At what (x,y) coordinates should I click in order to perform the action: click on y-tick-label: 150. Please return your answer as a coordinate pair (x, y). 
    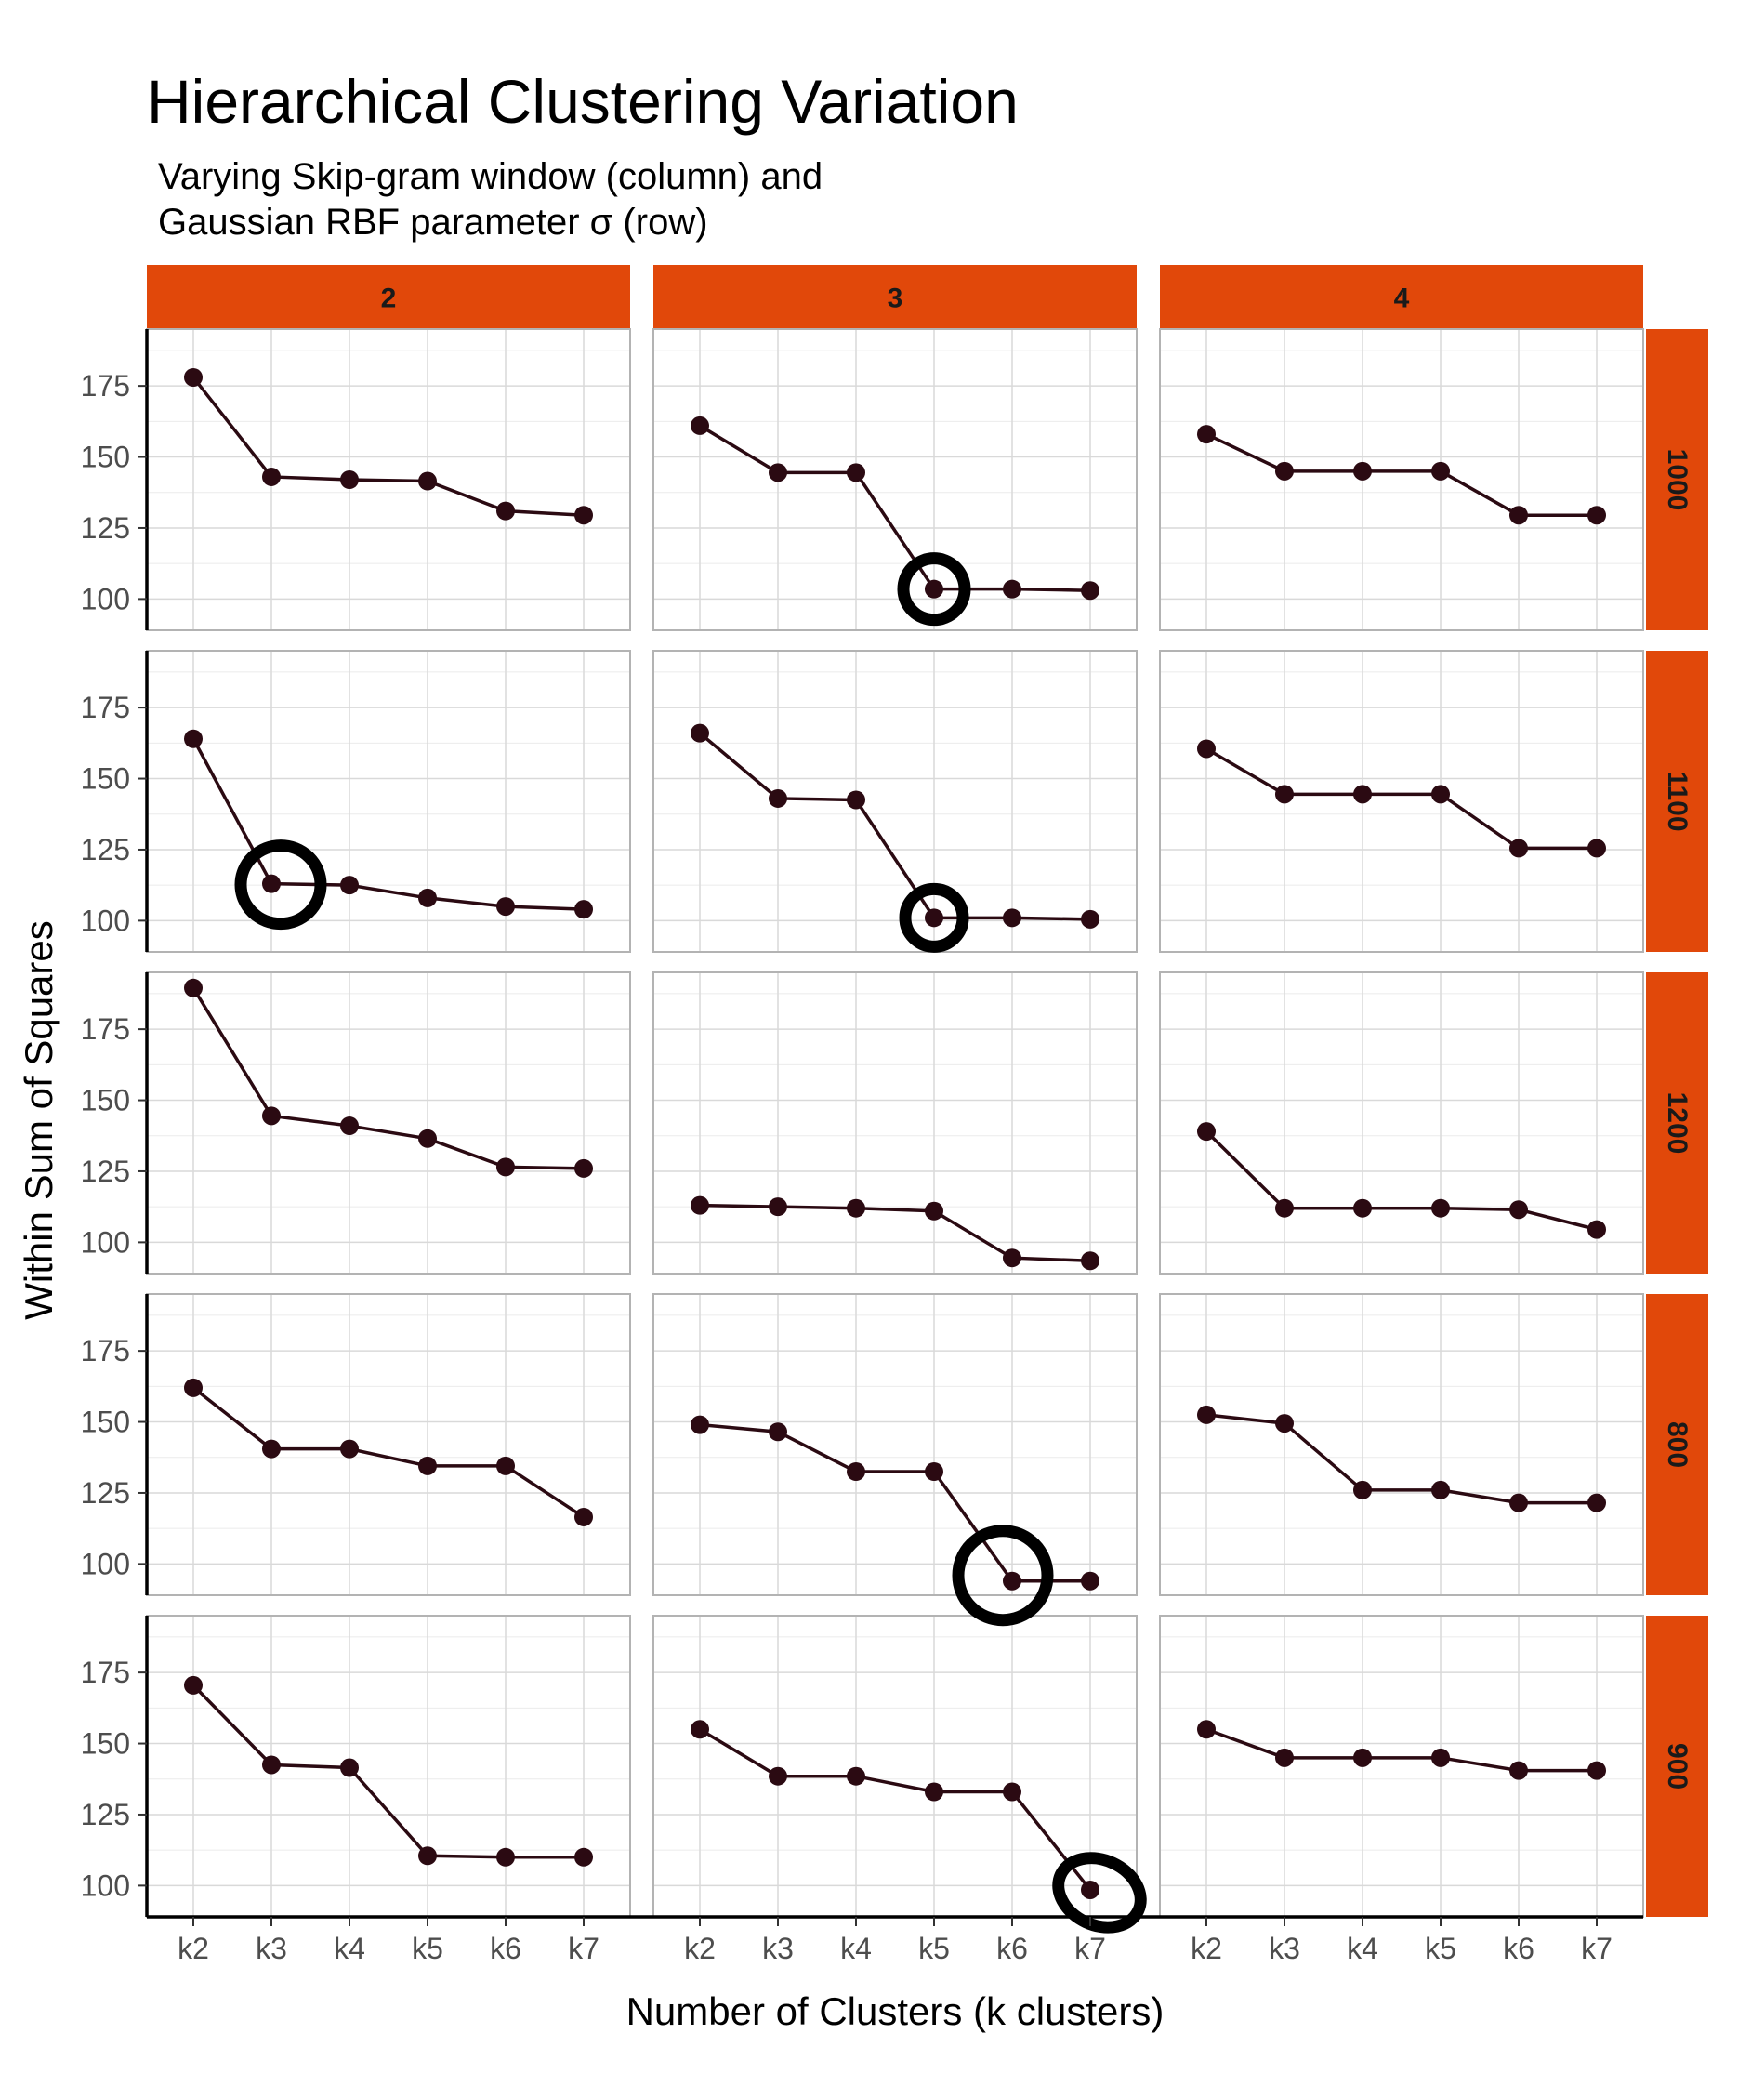
    Looking at the image, I should click on (105, 1744).